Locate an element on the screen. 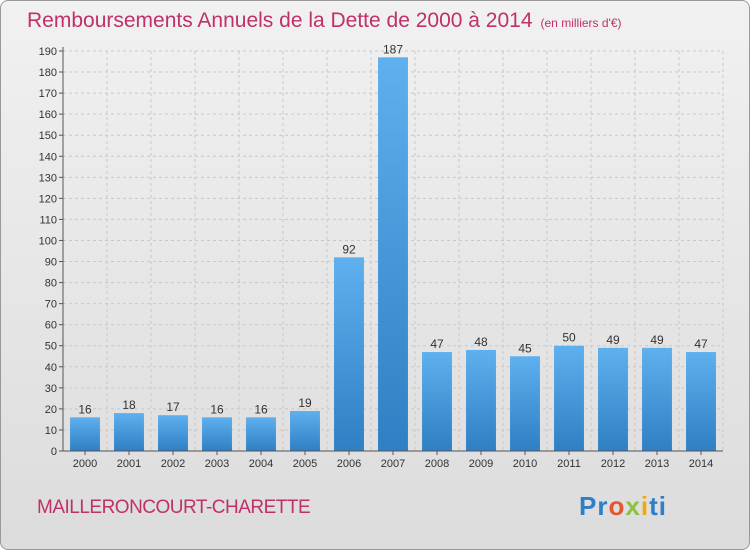 The width and height of the screenshot is (750, 550). x-tick-label: 2013 is located at coordinates (657, 464).